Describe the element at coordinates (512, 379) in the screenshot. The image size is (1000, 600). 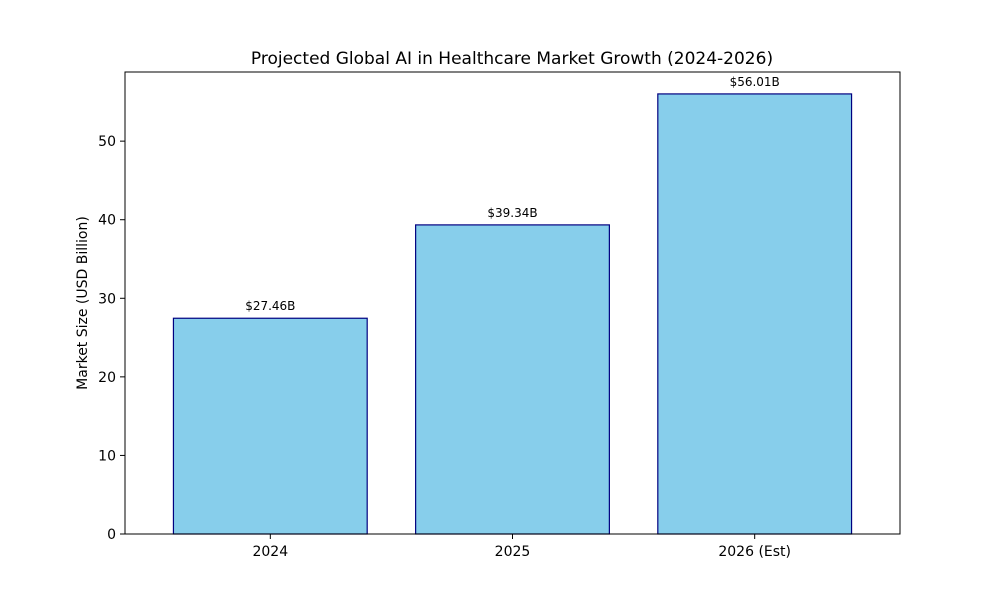
I see `bar-2025` at that location.